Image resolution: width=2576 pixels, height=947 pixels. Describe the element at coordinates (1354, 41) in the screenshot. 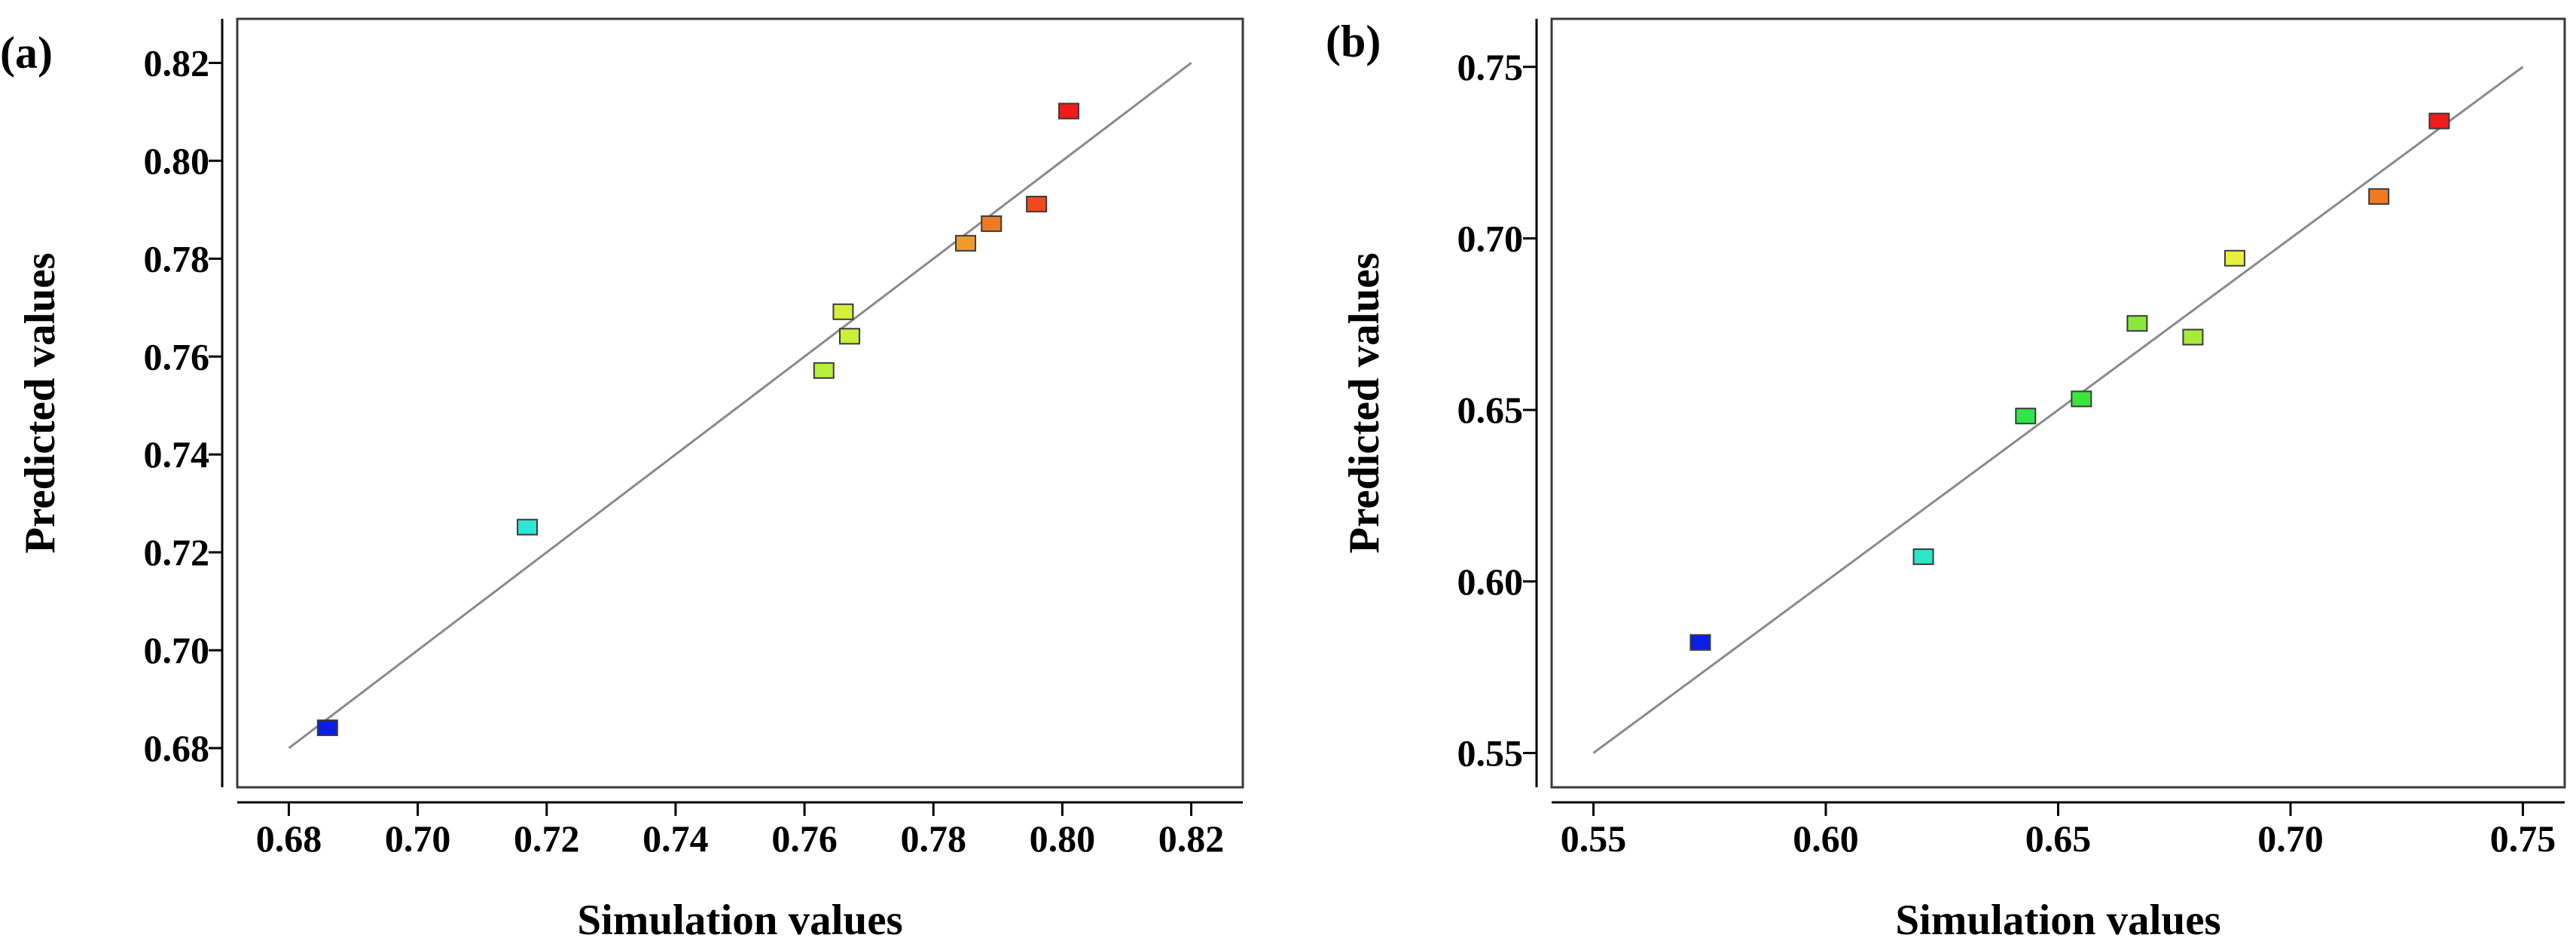

I see `panel-label: (b)` at that location.